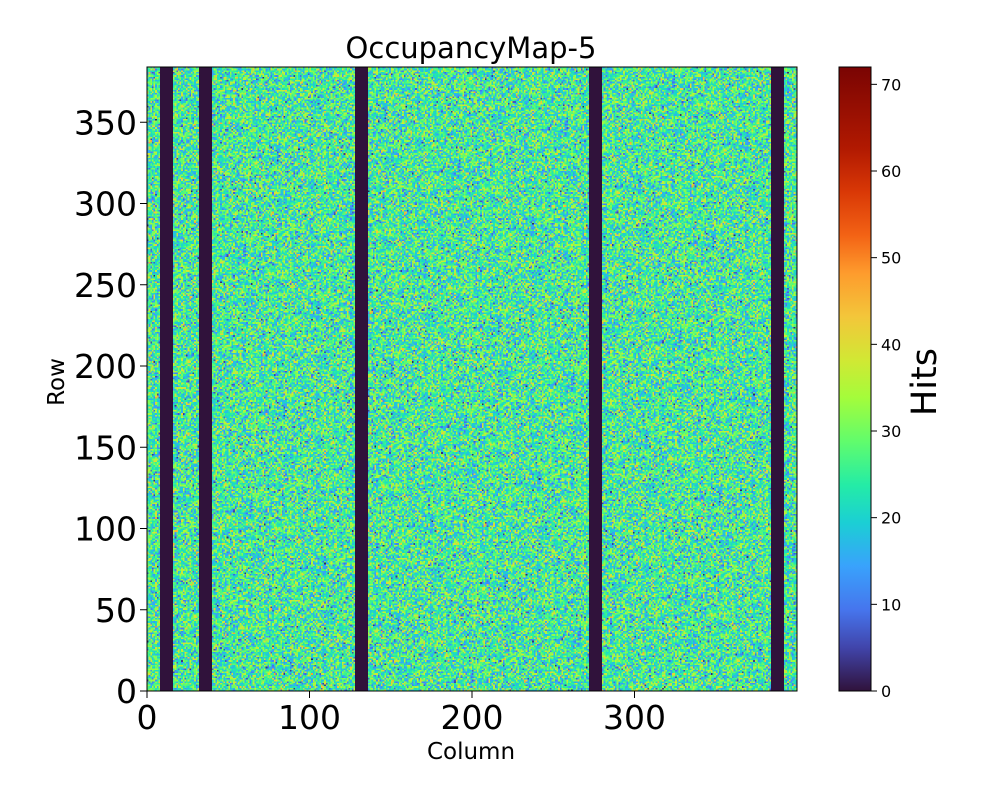 This screenshot has height=800, width=1000. I want to click on y-tick-label: 200, so click(105, 366).